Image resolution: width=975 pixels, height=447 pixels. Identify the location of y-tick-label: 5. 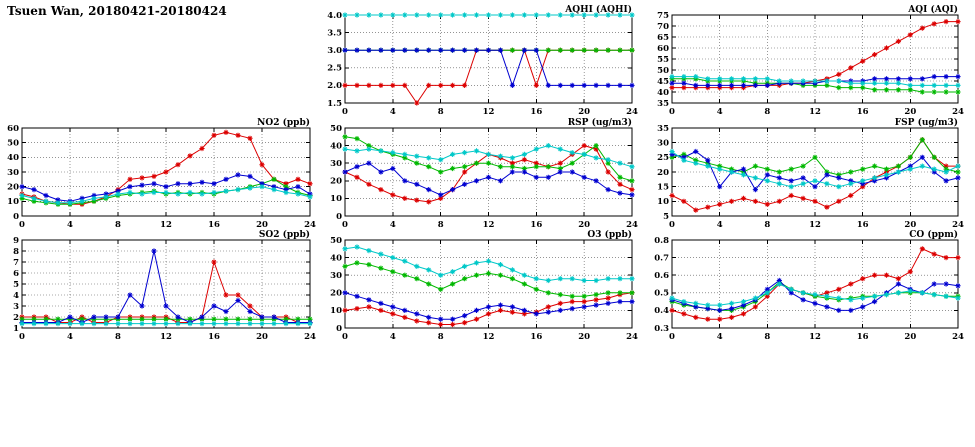
(666, 217).